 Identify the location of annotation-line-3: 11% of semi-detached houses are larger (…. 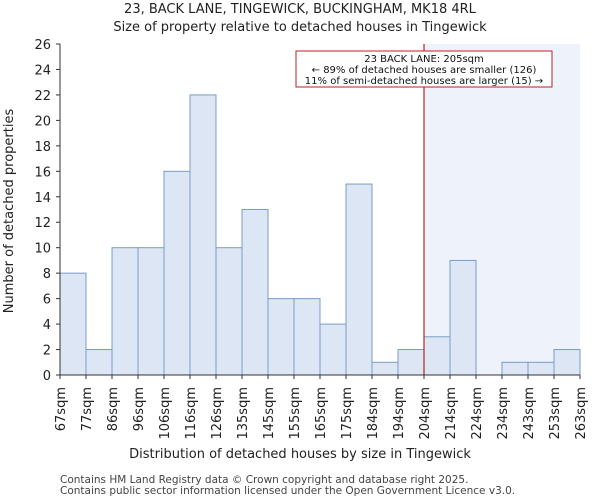
(424, 81).